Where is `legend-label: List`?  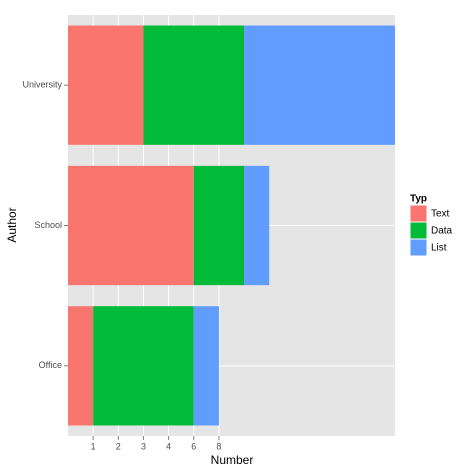
legend-label: List is located at coordinates (439, 248).